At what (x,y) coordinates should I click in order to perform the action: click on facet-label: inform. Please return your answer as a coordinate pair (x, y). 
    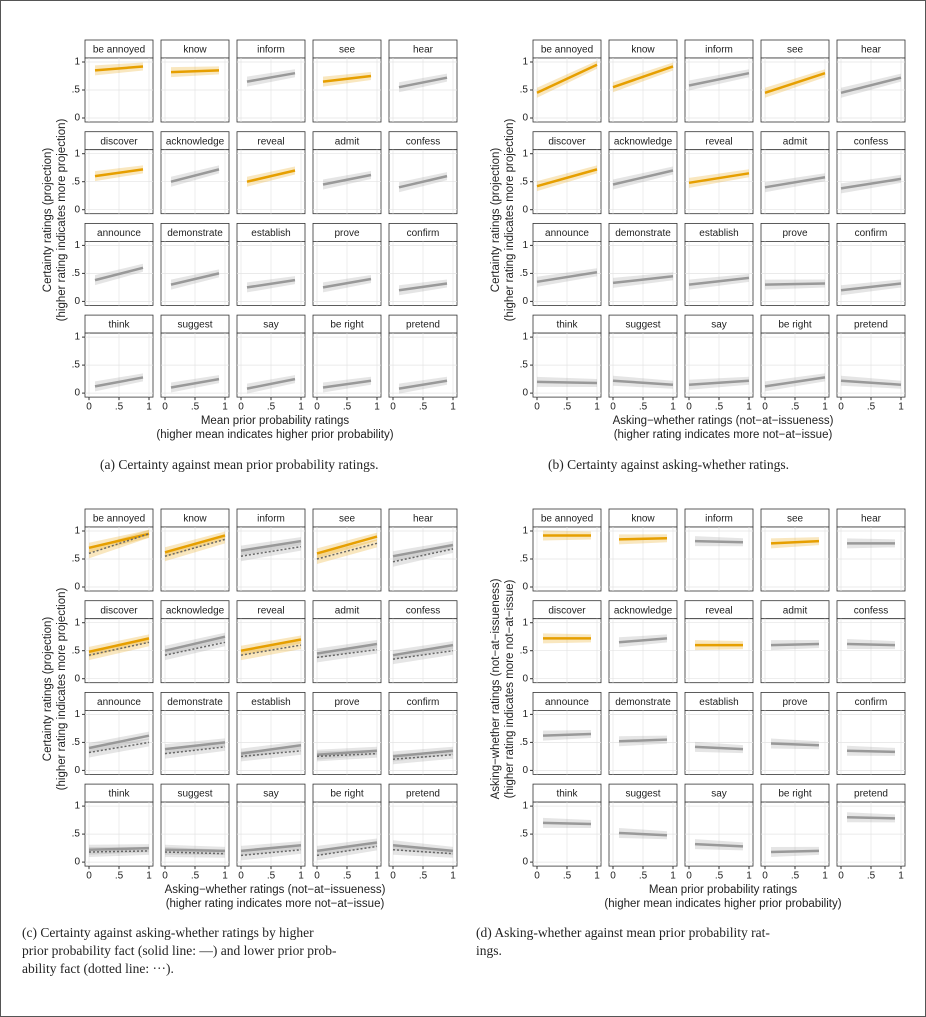
    Looking at the image, I should click on (719, 519).